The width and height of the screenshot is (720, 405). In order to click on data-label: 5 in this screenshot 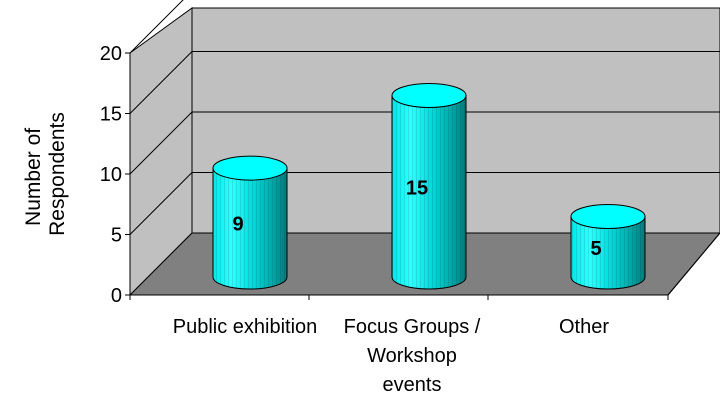, I will do `click(595, 249)`.